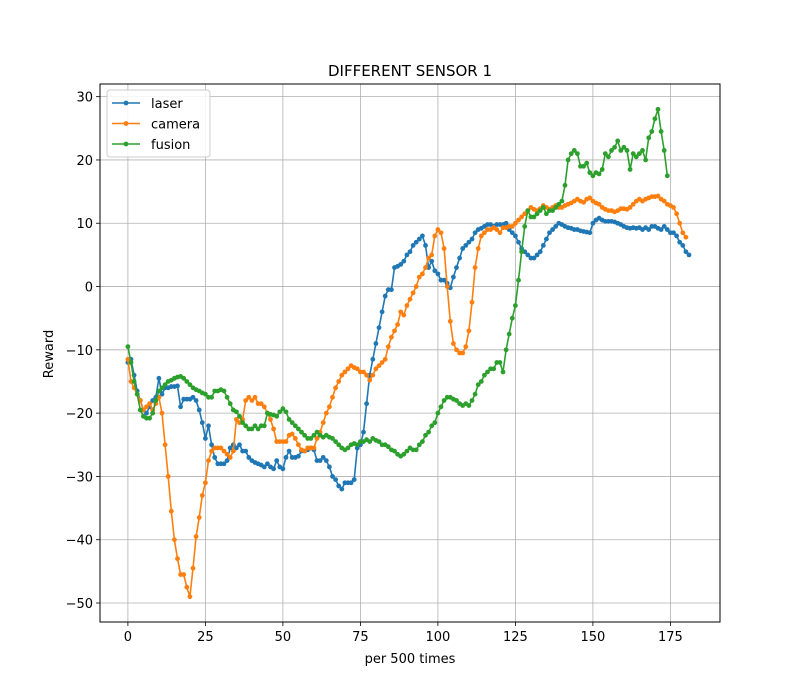 The image size is (800, 700). Describe the element at coordinates (79, 604) in the screenshot. I see `y-tick-label: −50` at that location.